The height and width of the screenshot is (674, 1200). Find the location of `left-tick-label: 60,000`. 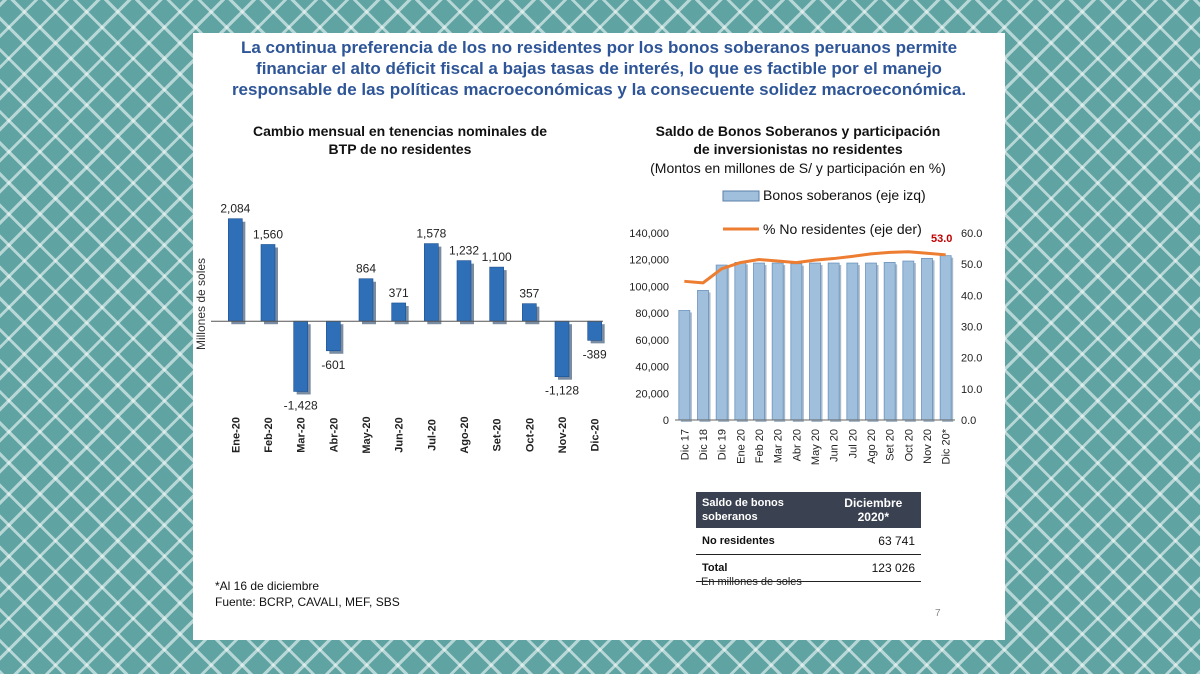

left-tick-label: 60,000 is located at coordinates (652, 341).